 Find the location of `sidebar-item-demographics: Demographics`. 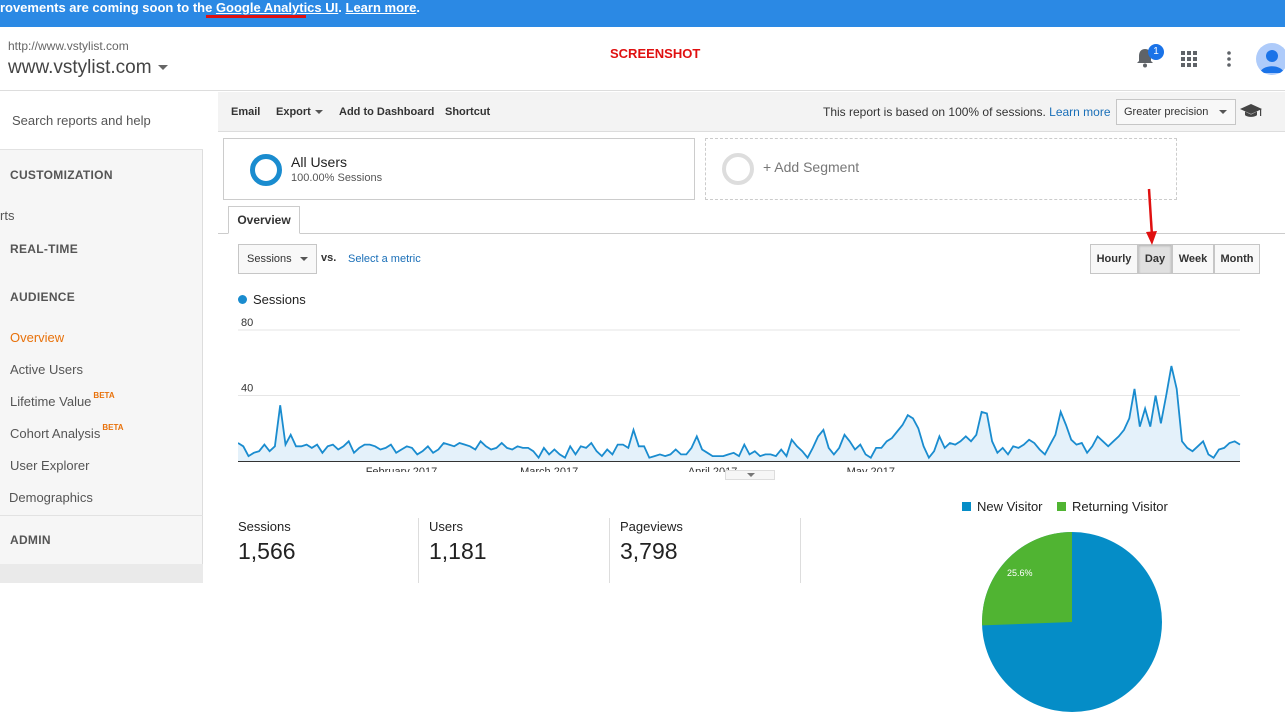

sidebar-item-demographics: Demographics is located at coordinates (51, 497).